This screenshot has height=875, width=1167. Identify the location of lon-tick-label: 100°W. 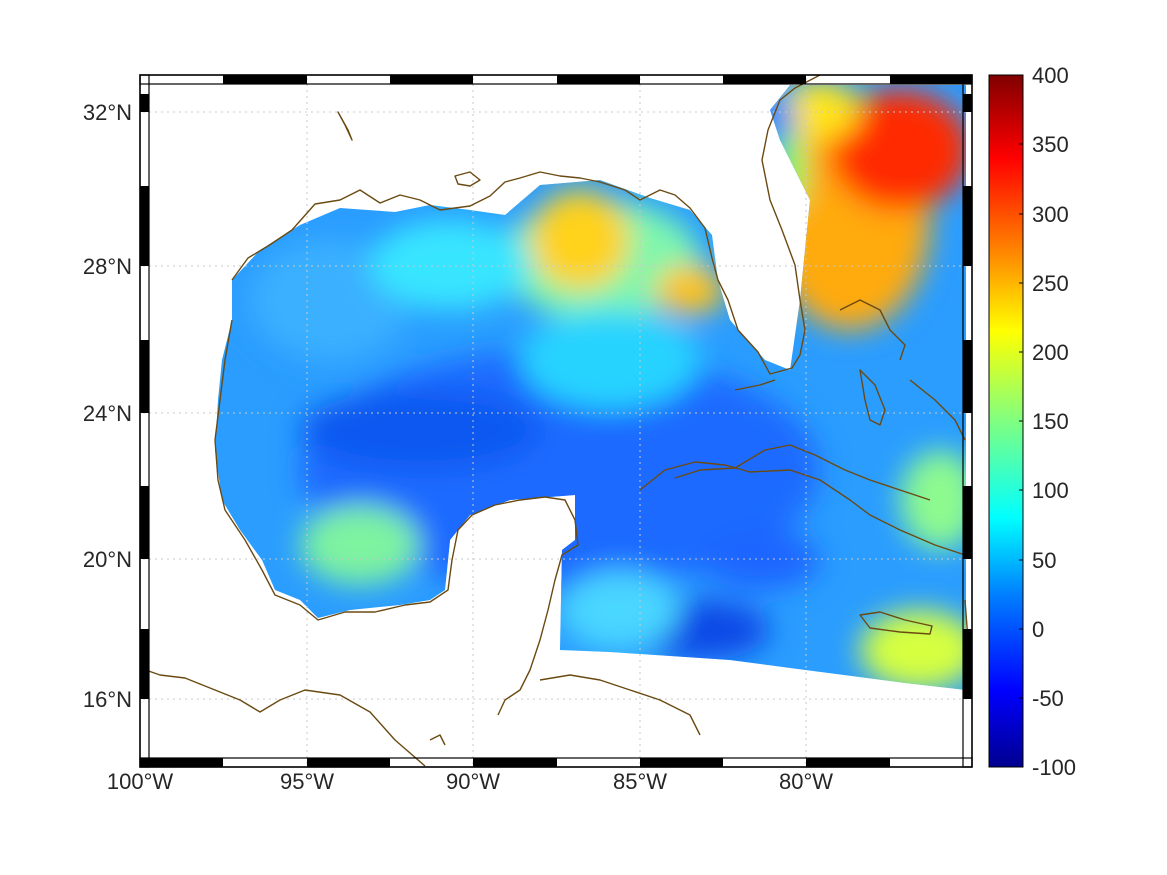
(140, 781).